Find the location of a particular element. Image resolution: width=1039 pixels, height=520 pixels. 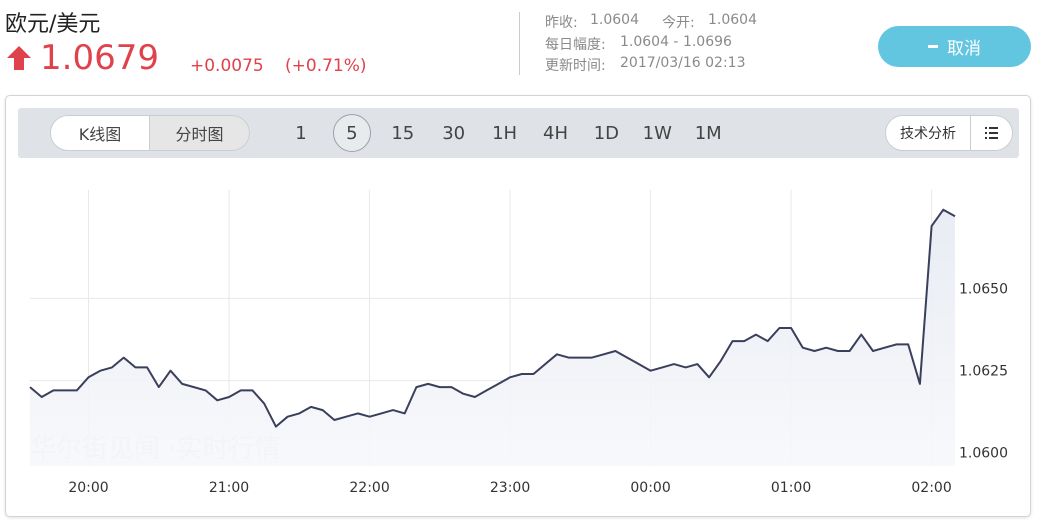

cancel-label: 取消 is located at coordinates (964, 49).